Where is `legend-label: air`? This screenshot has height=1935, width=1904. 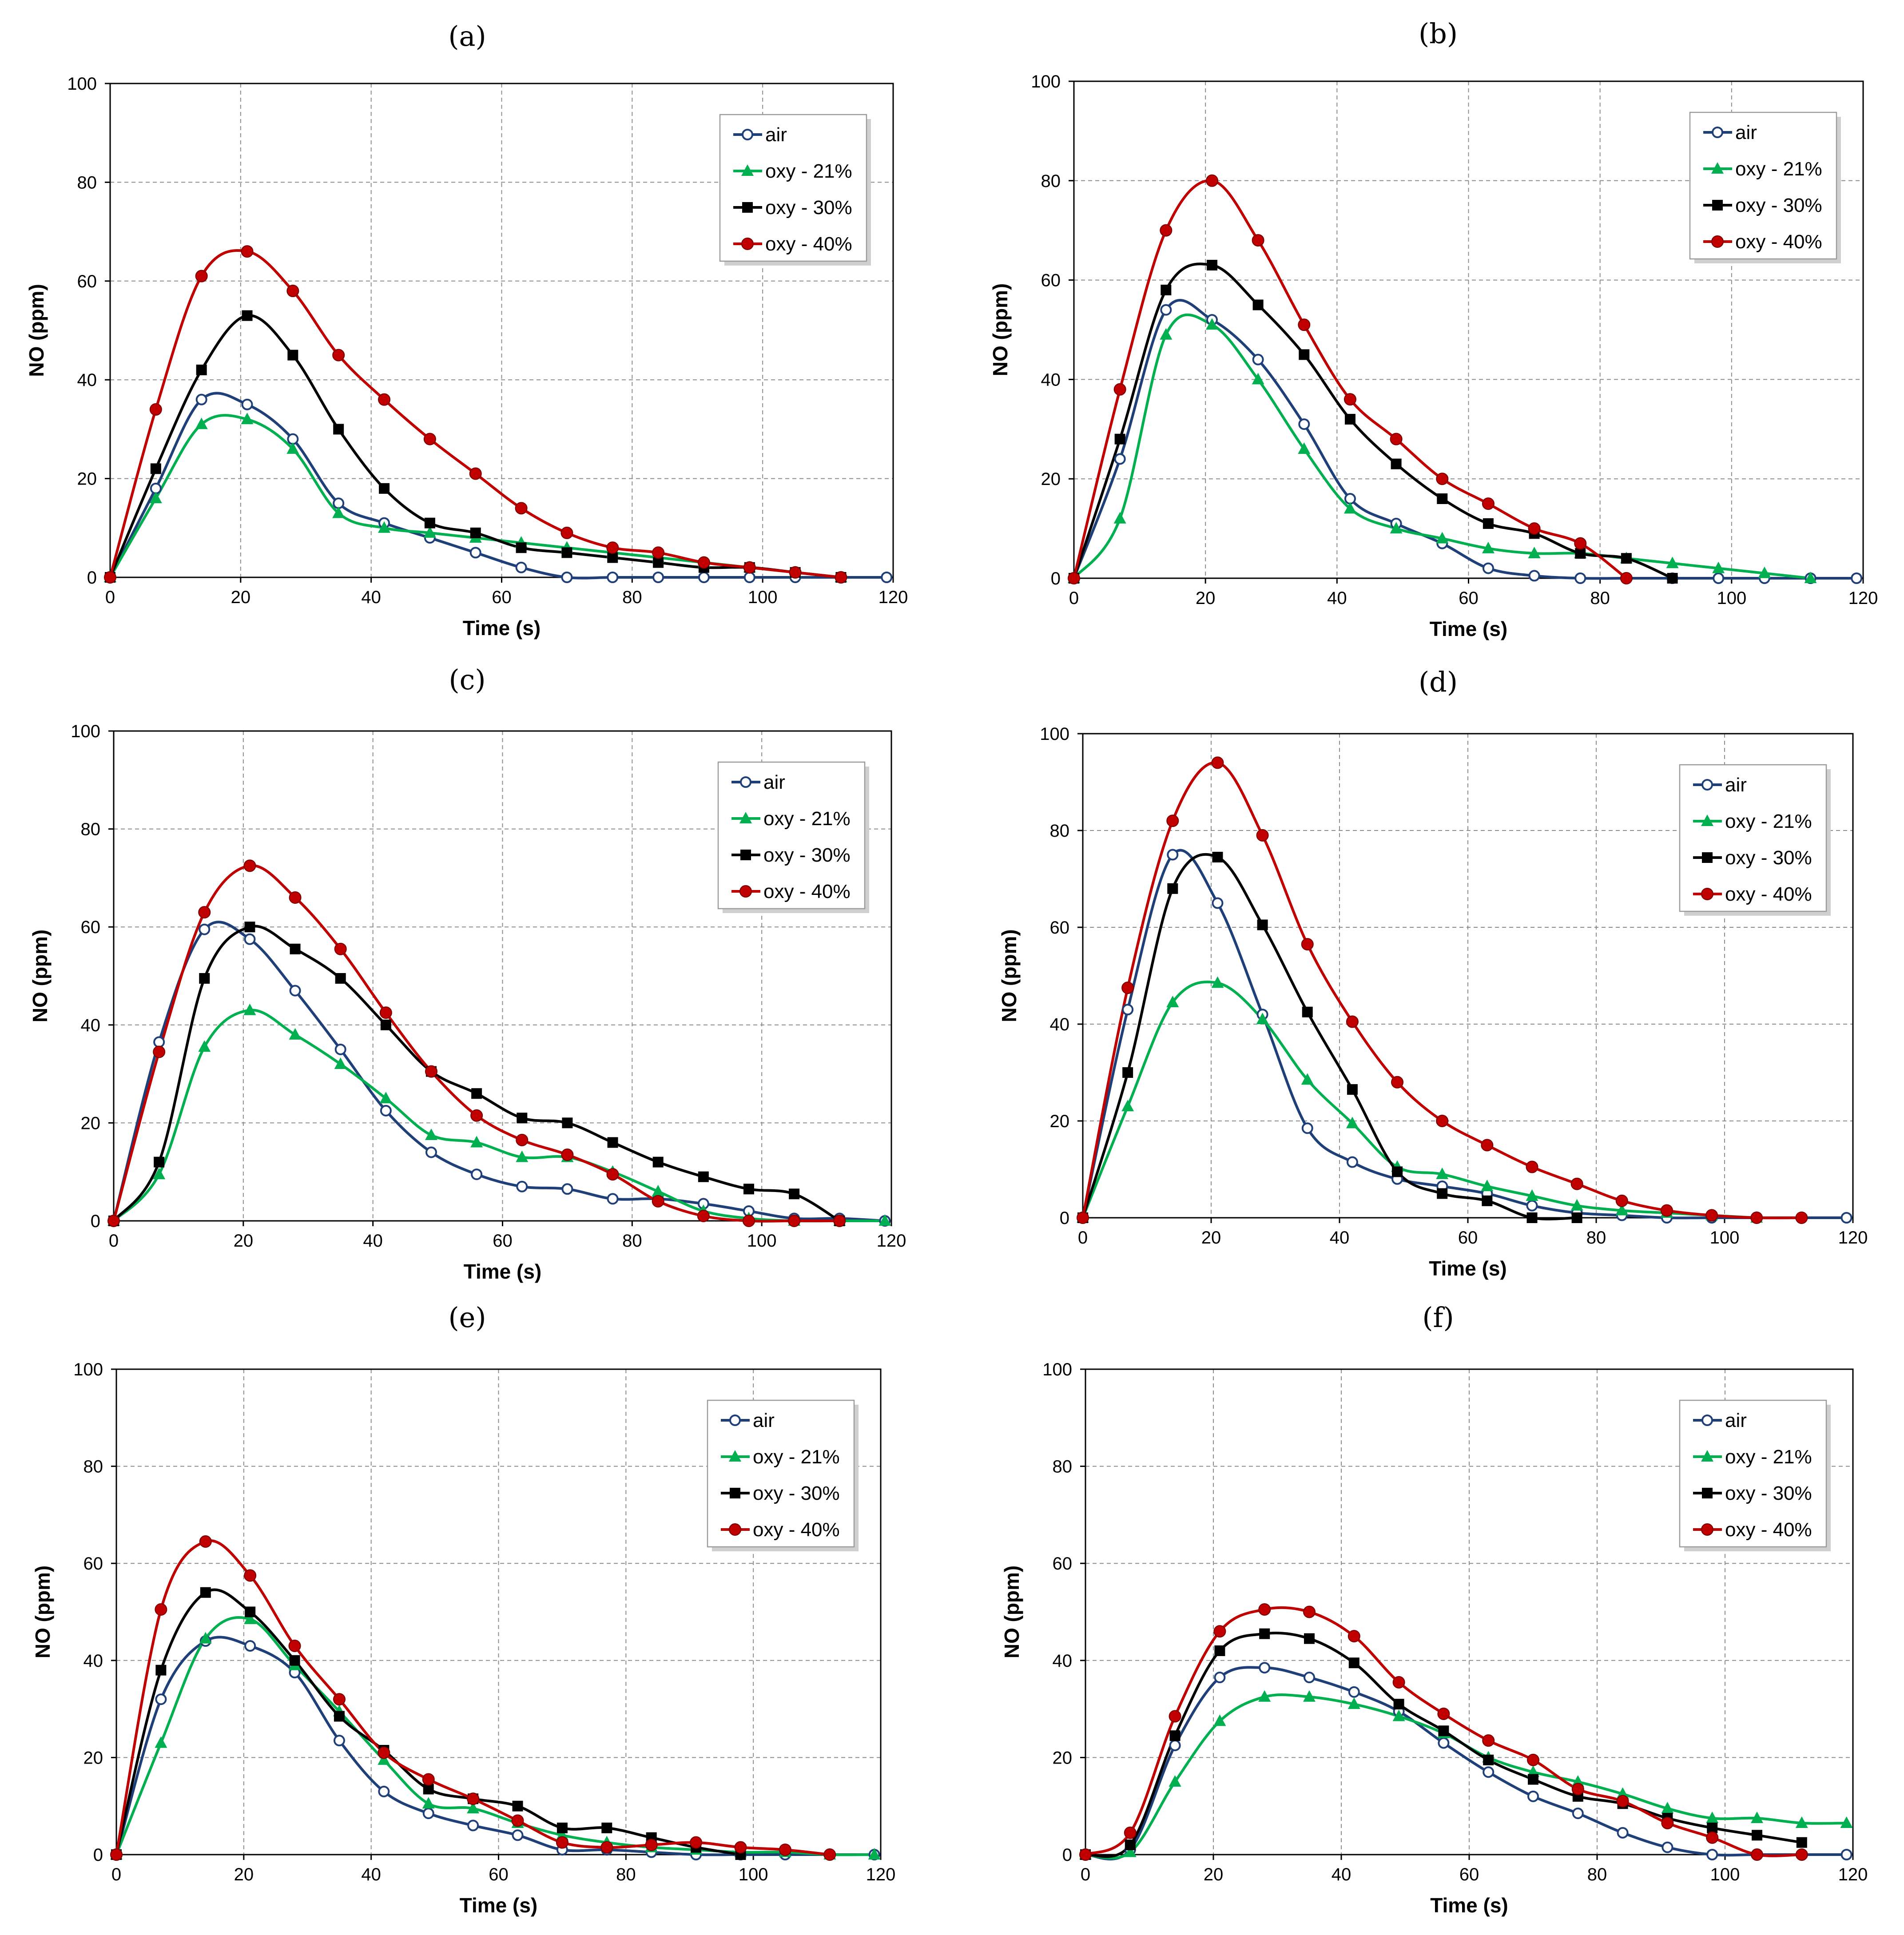 legend-label: air is located at coordinates (776, 135).